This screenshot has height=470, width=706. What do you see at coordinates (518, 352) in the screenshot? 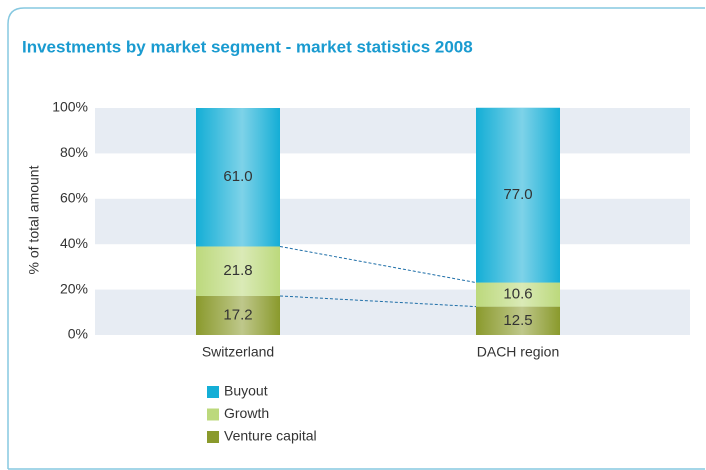
I see `x-tick-label: DACH region` at bounding box center [518, 352].